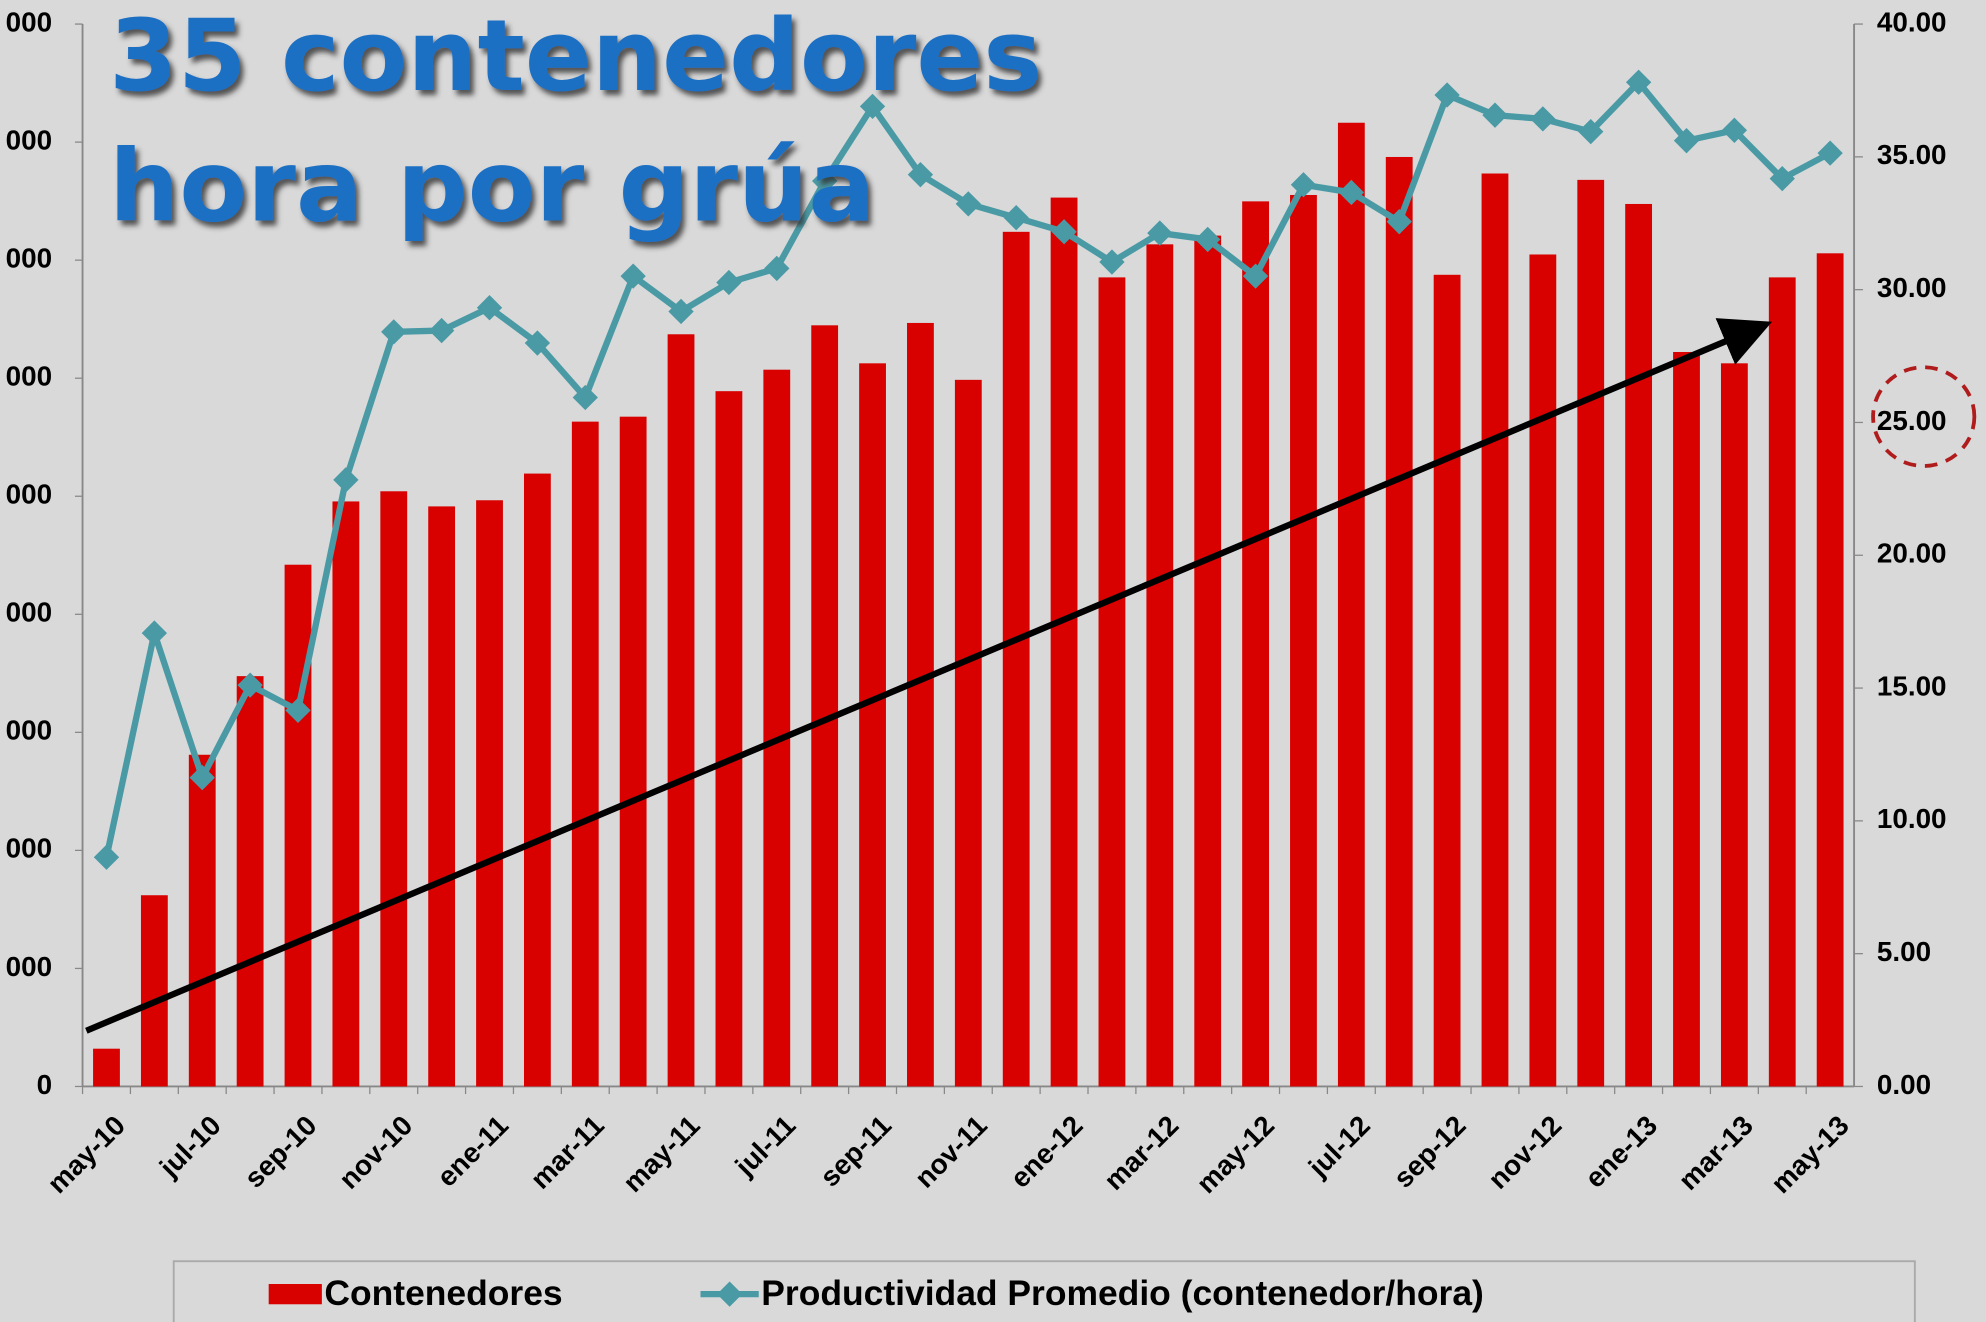 This screenshot has height=1322, width=1986. Describe the element at coordinates (661, 1153) in the screenshot. I see `x-tick-label: may-11` at that location.